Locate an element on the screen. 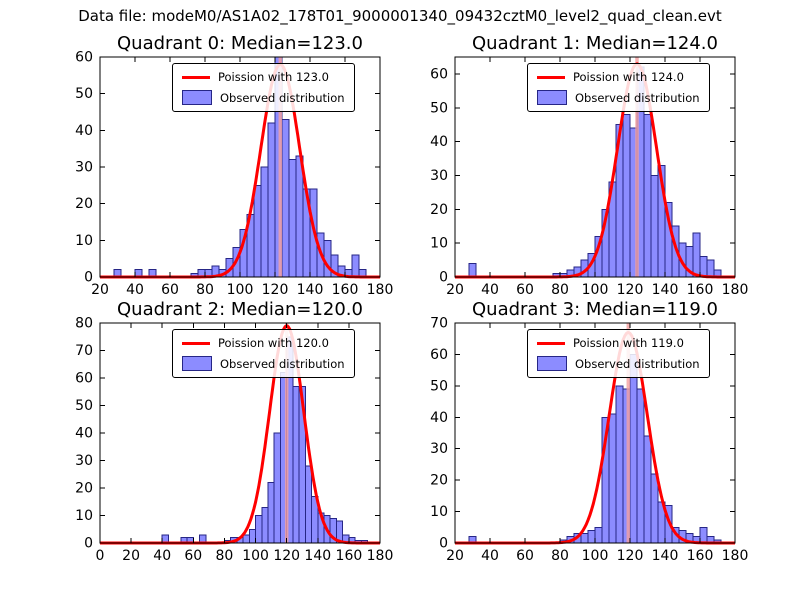  legend-label-poisson: Poission with 120.0 is located at coordinates (273, 343).